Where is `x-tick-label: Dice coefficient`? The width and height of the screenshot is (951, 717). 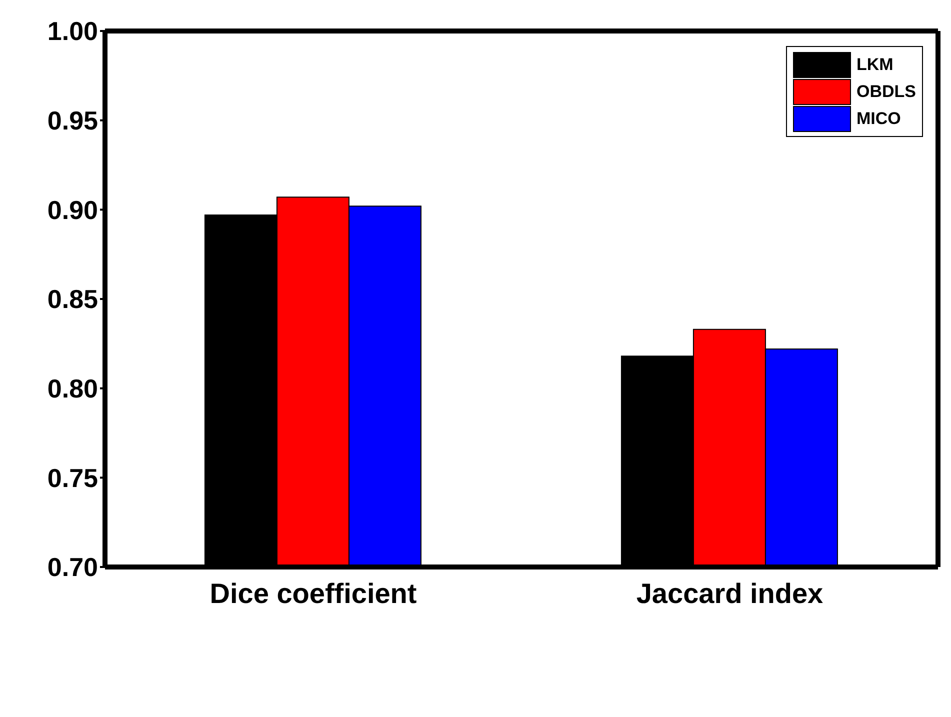 x-tick-label: Dice coefficient is located at coordinates (313, 593).